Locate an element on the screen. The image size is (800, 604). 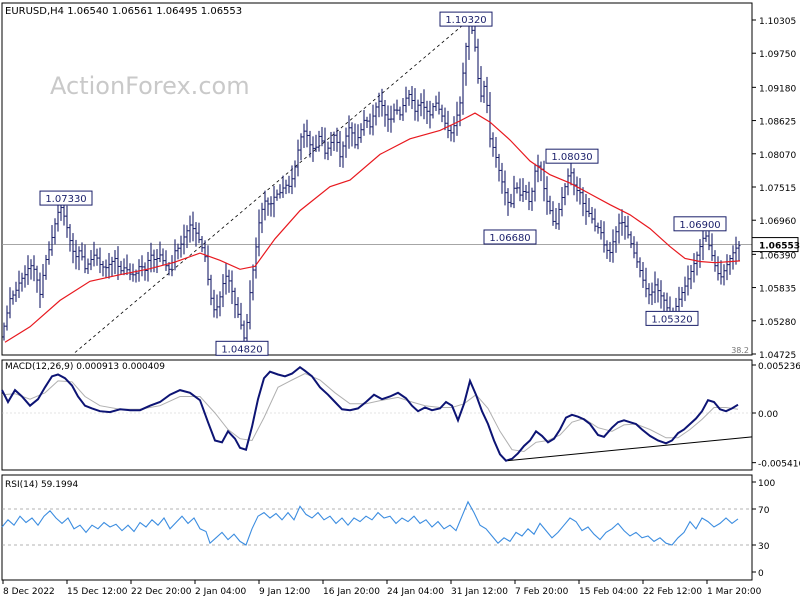
time-axis-label: 16 Jan 20:00 is located at coordinates (351, 592).